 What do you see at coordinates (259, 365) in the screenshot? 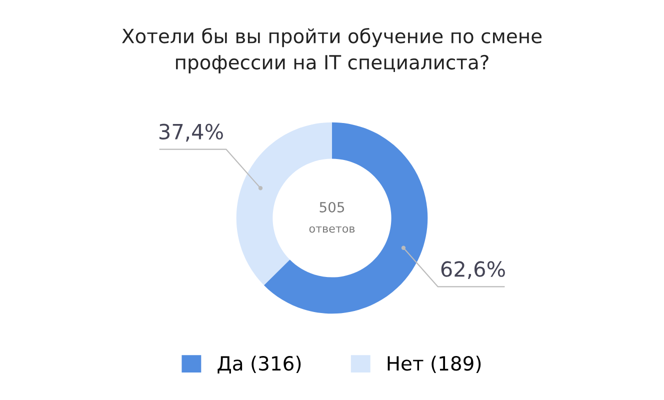
I see `legend-label: Да (316)` at bounding box center [259, 365].